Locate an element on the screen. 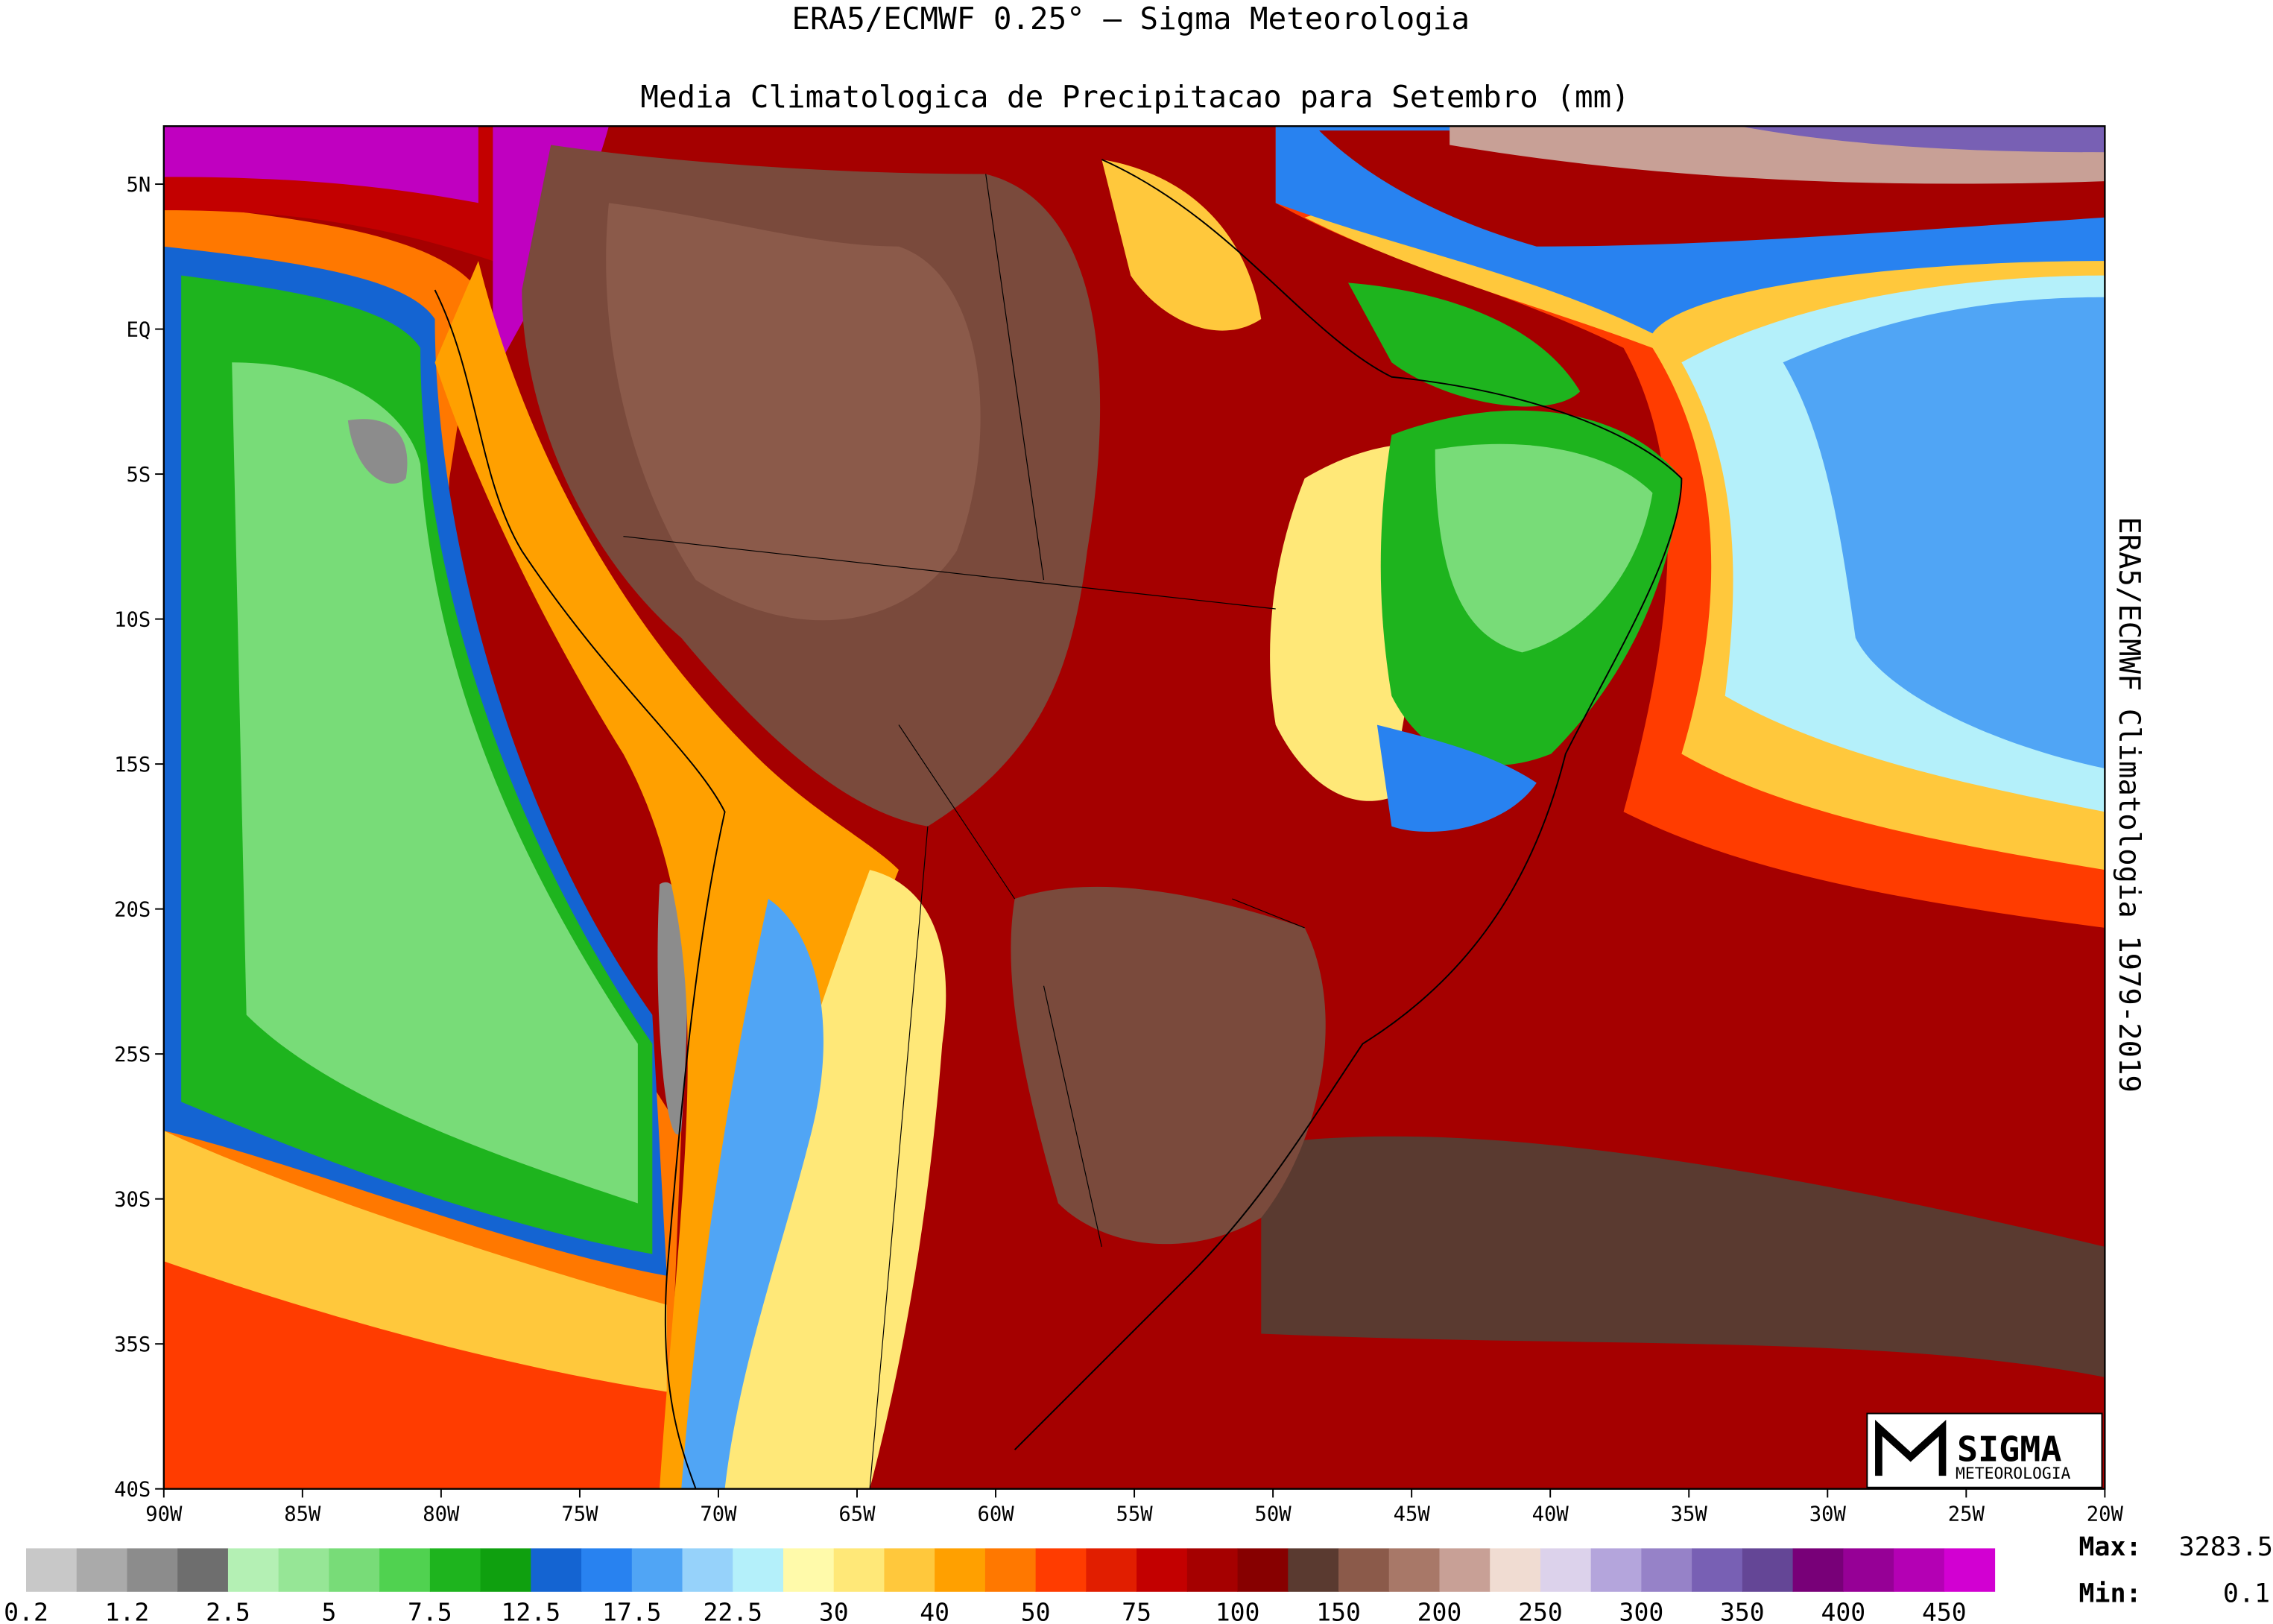 The height and width of the screenshot is (1624, 2273). colorbar-label: 30 is located at coordinates (834, 1611).